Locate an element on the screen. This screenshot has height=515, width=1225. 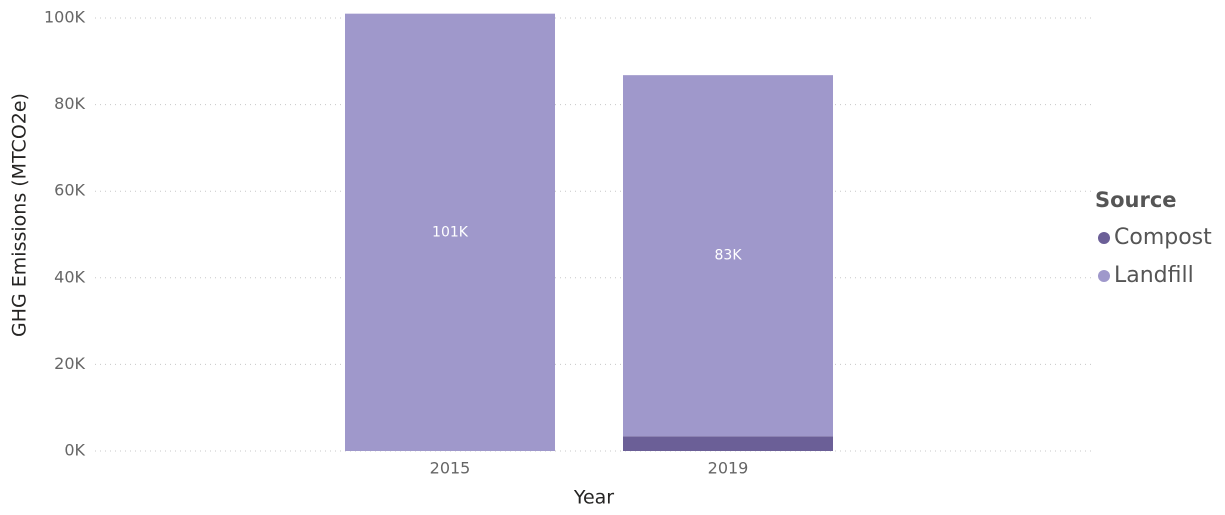
y-tick-label: 40K is located at coordinates (69, 276).